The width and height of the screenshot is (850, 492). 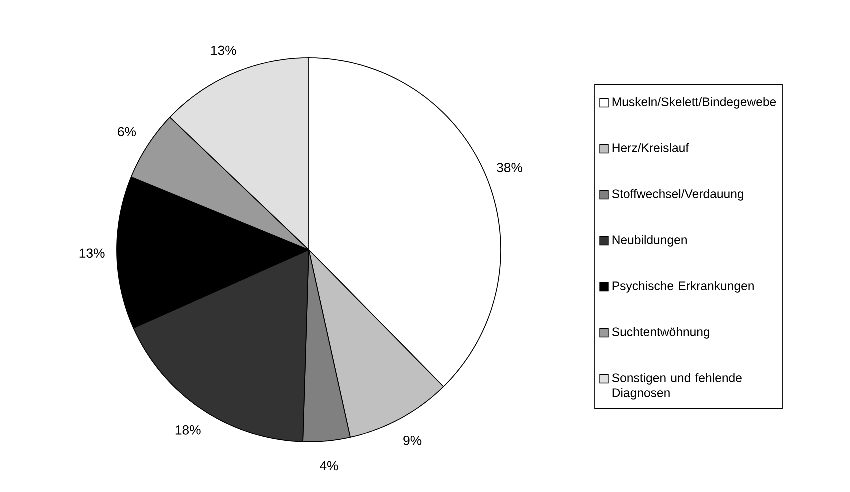 What do you see at coordinates (677, 386) in the screenshot?
I see `legend-label: Sonstigen und fehlende Diagnosen` at bounding box center [677, 386].